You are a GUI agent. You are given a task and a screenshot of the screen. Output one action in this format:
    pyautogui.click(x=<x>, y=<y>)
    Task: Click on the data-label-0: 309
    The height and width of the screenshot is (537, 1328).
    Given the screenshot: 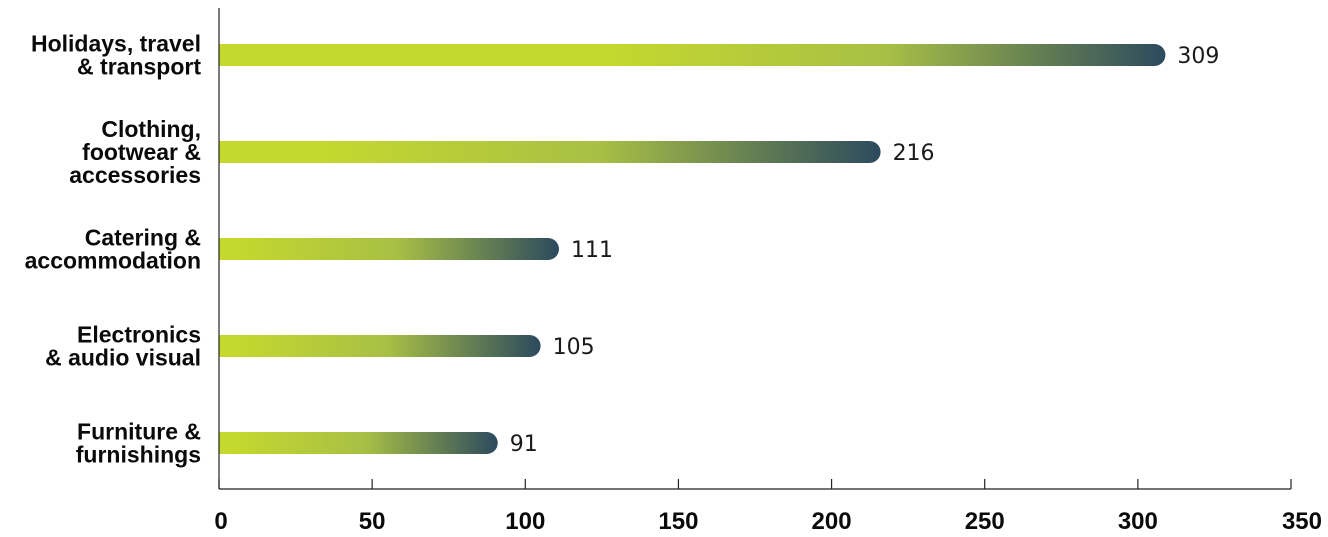 What is the action you would take?
    pyautogui.click(x=1198, y=56)
    